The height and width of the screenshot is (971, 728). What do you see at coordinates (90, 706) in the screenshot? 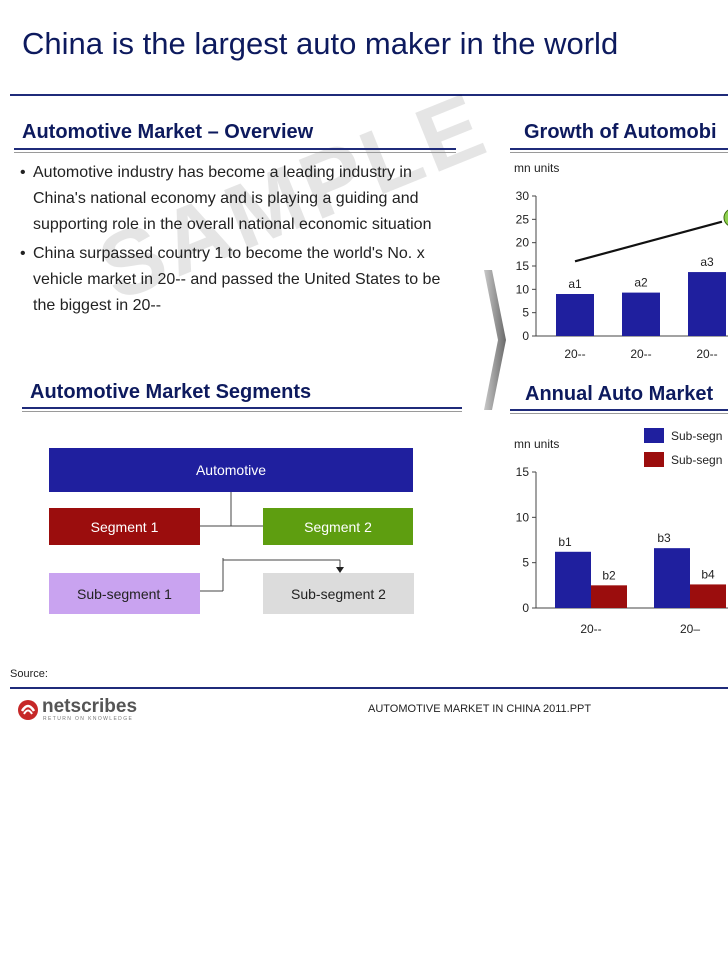
I see `logo-text: netscribes` at bounding box center [90, 706].